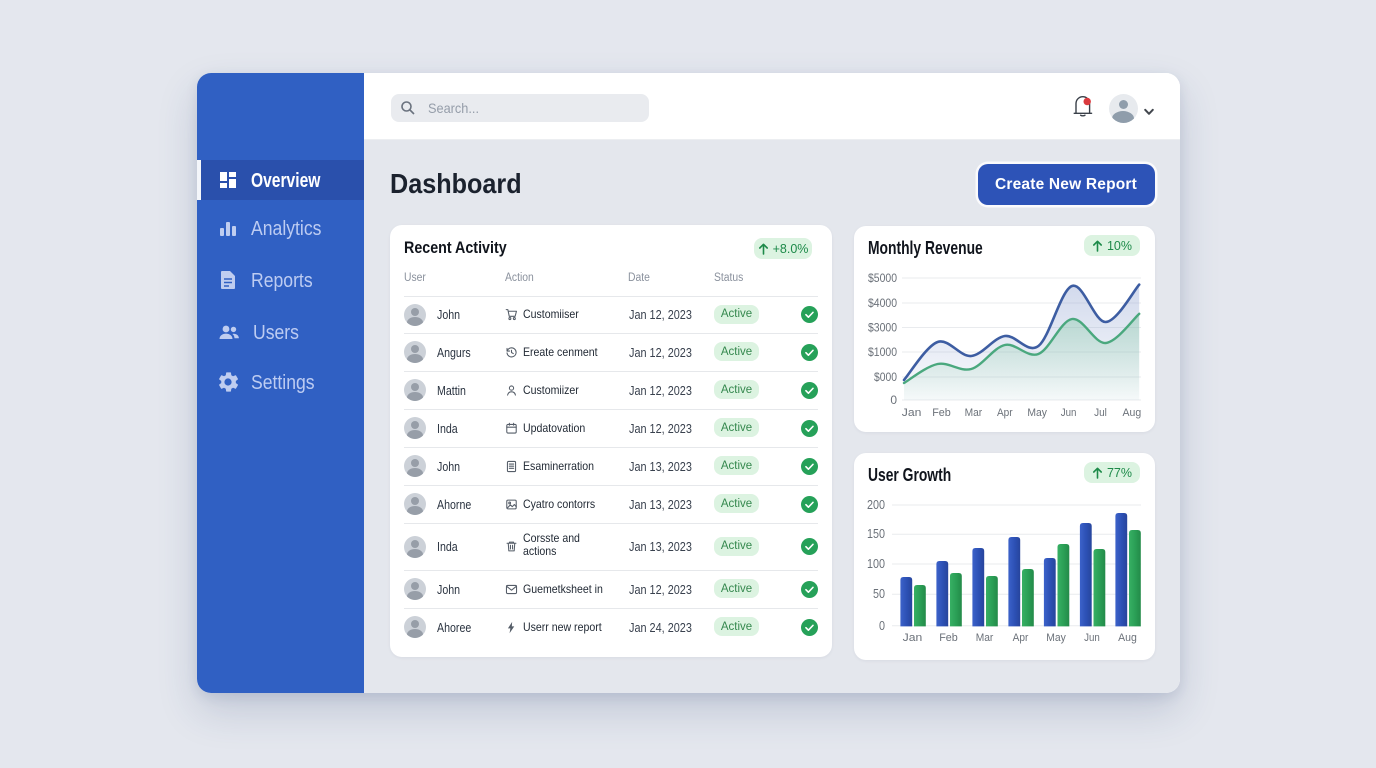 This screenshot has width=1376, height=768. I want to click on svg-text: $3000, so click(882, 328).